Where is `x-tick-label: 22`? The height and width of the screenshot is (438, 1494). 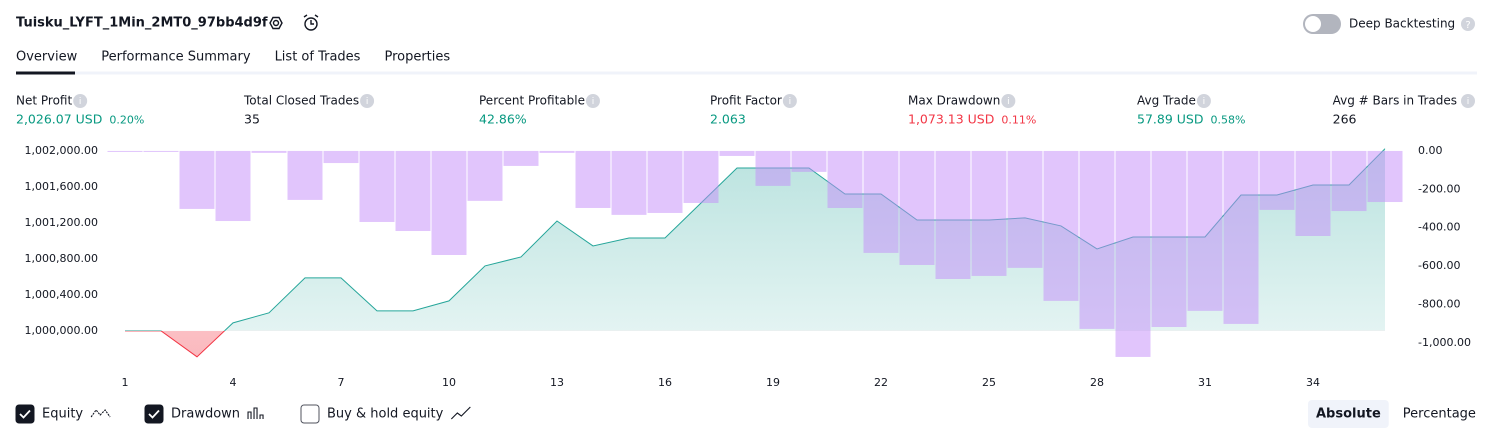 x-tick-label: 22 is located at coordinates (881, 382).